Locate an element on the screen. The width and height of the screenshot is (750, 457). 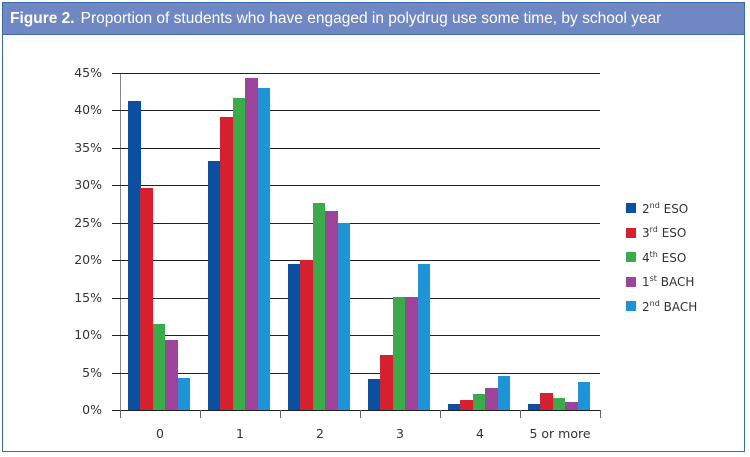
figure-number: Figure 2. is located at coordinates (42, 18).